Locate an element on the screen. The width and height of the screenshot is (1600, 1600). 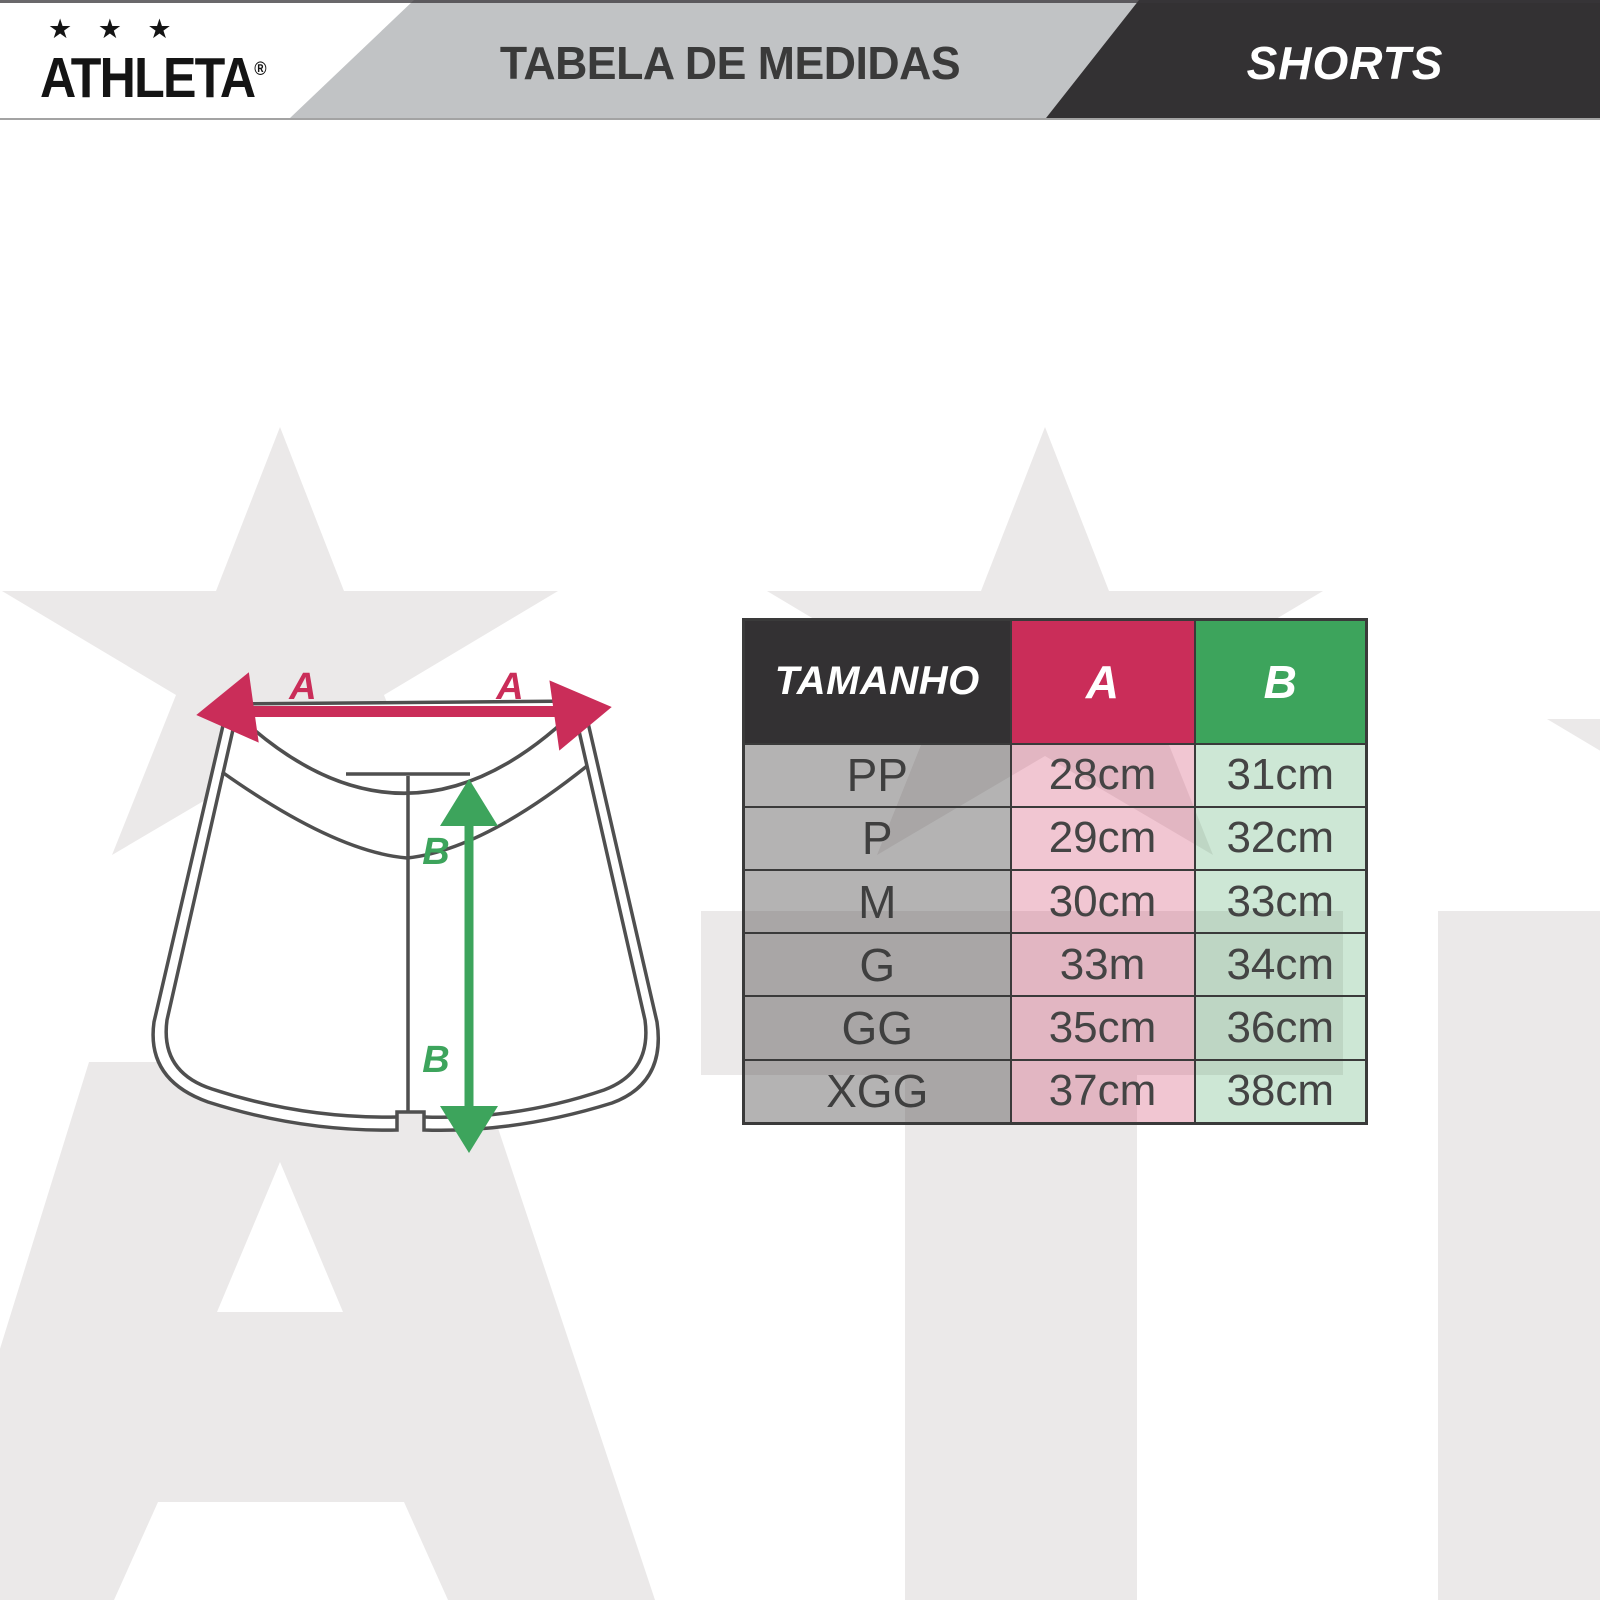
cell-b: 36cm is located at coordinates (1280, 1028).